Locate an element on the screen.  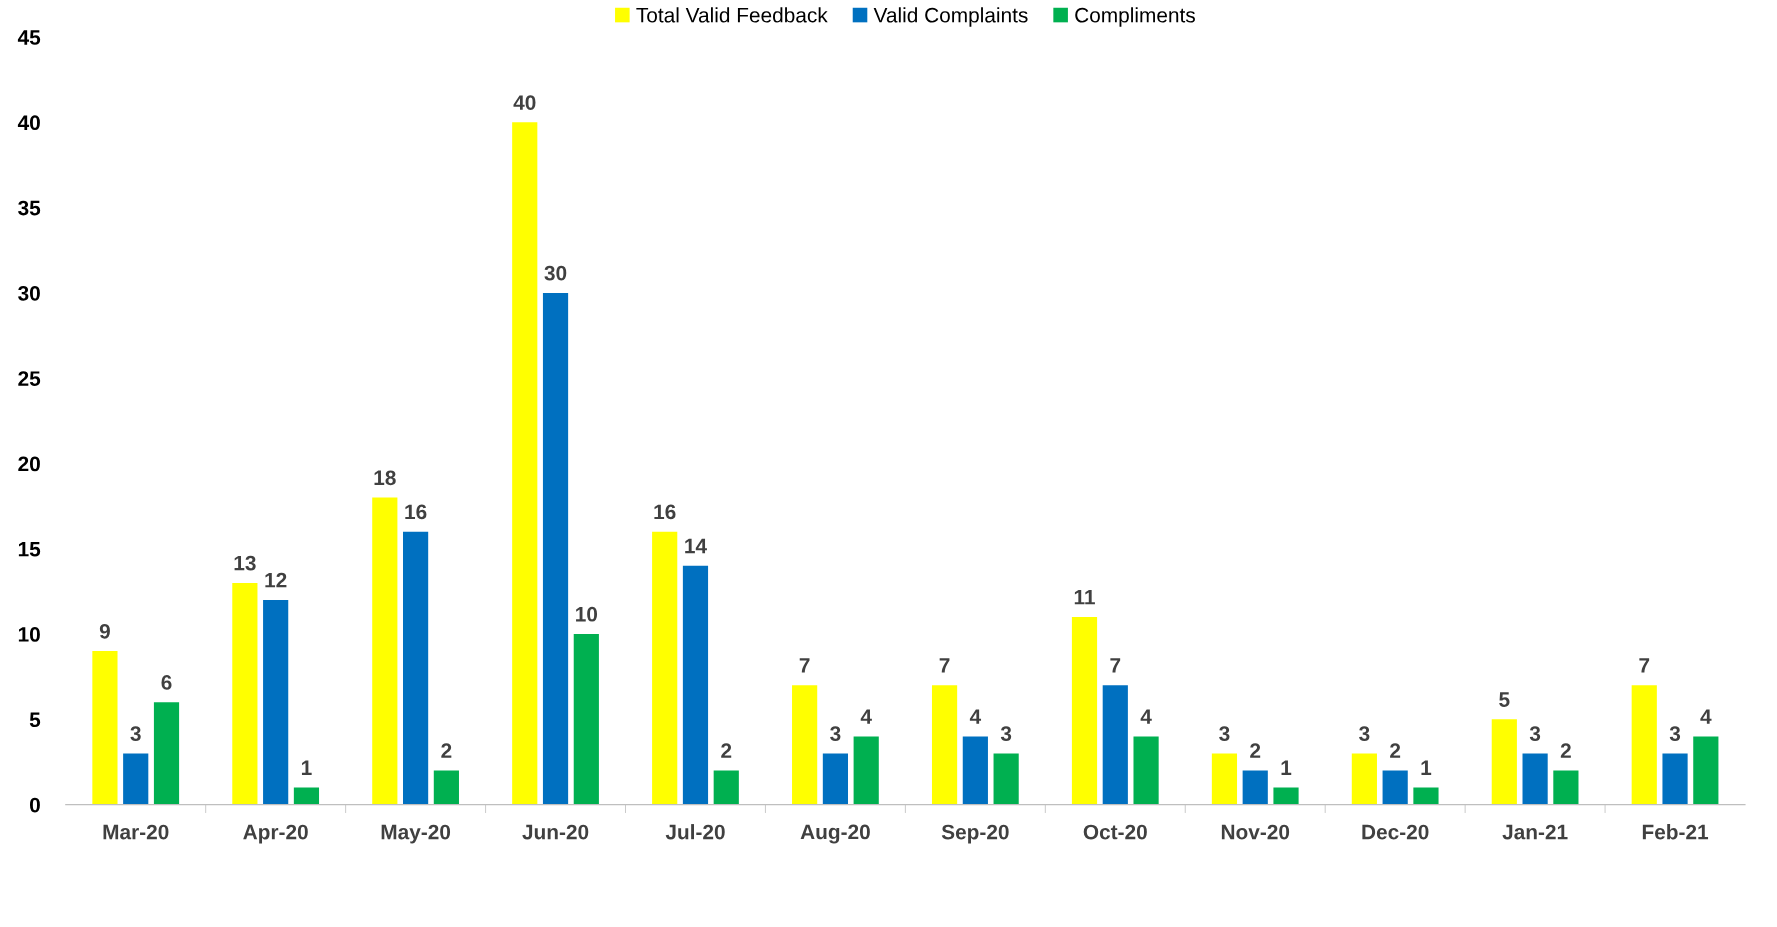
data-label: 40 is located at coordinates (524, 102).